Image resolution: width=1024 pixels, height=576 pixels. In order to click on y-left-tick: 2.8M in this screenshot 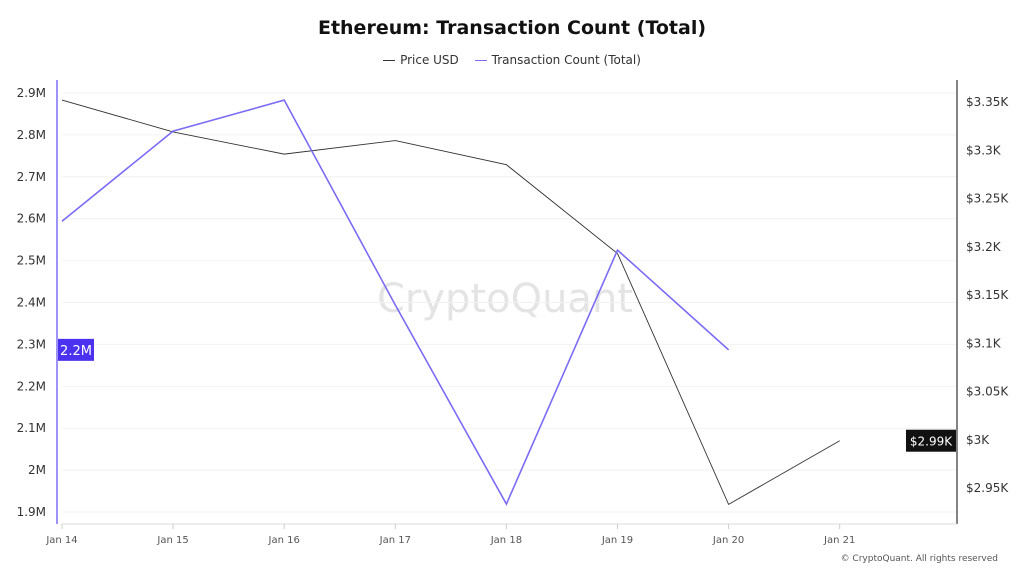, I will do `click(31, 135)`.